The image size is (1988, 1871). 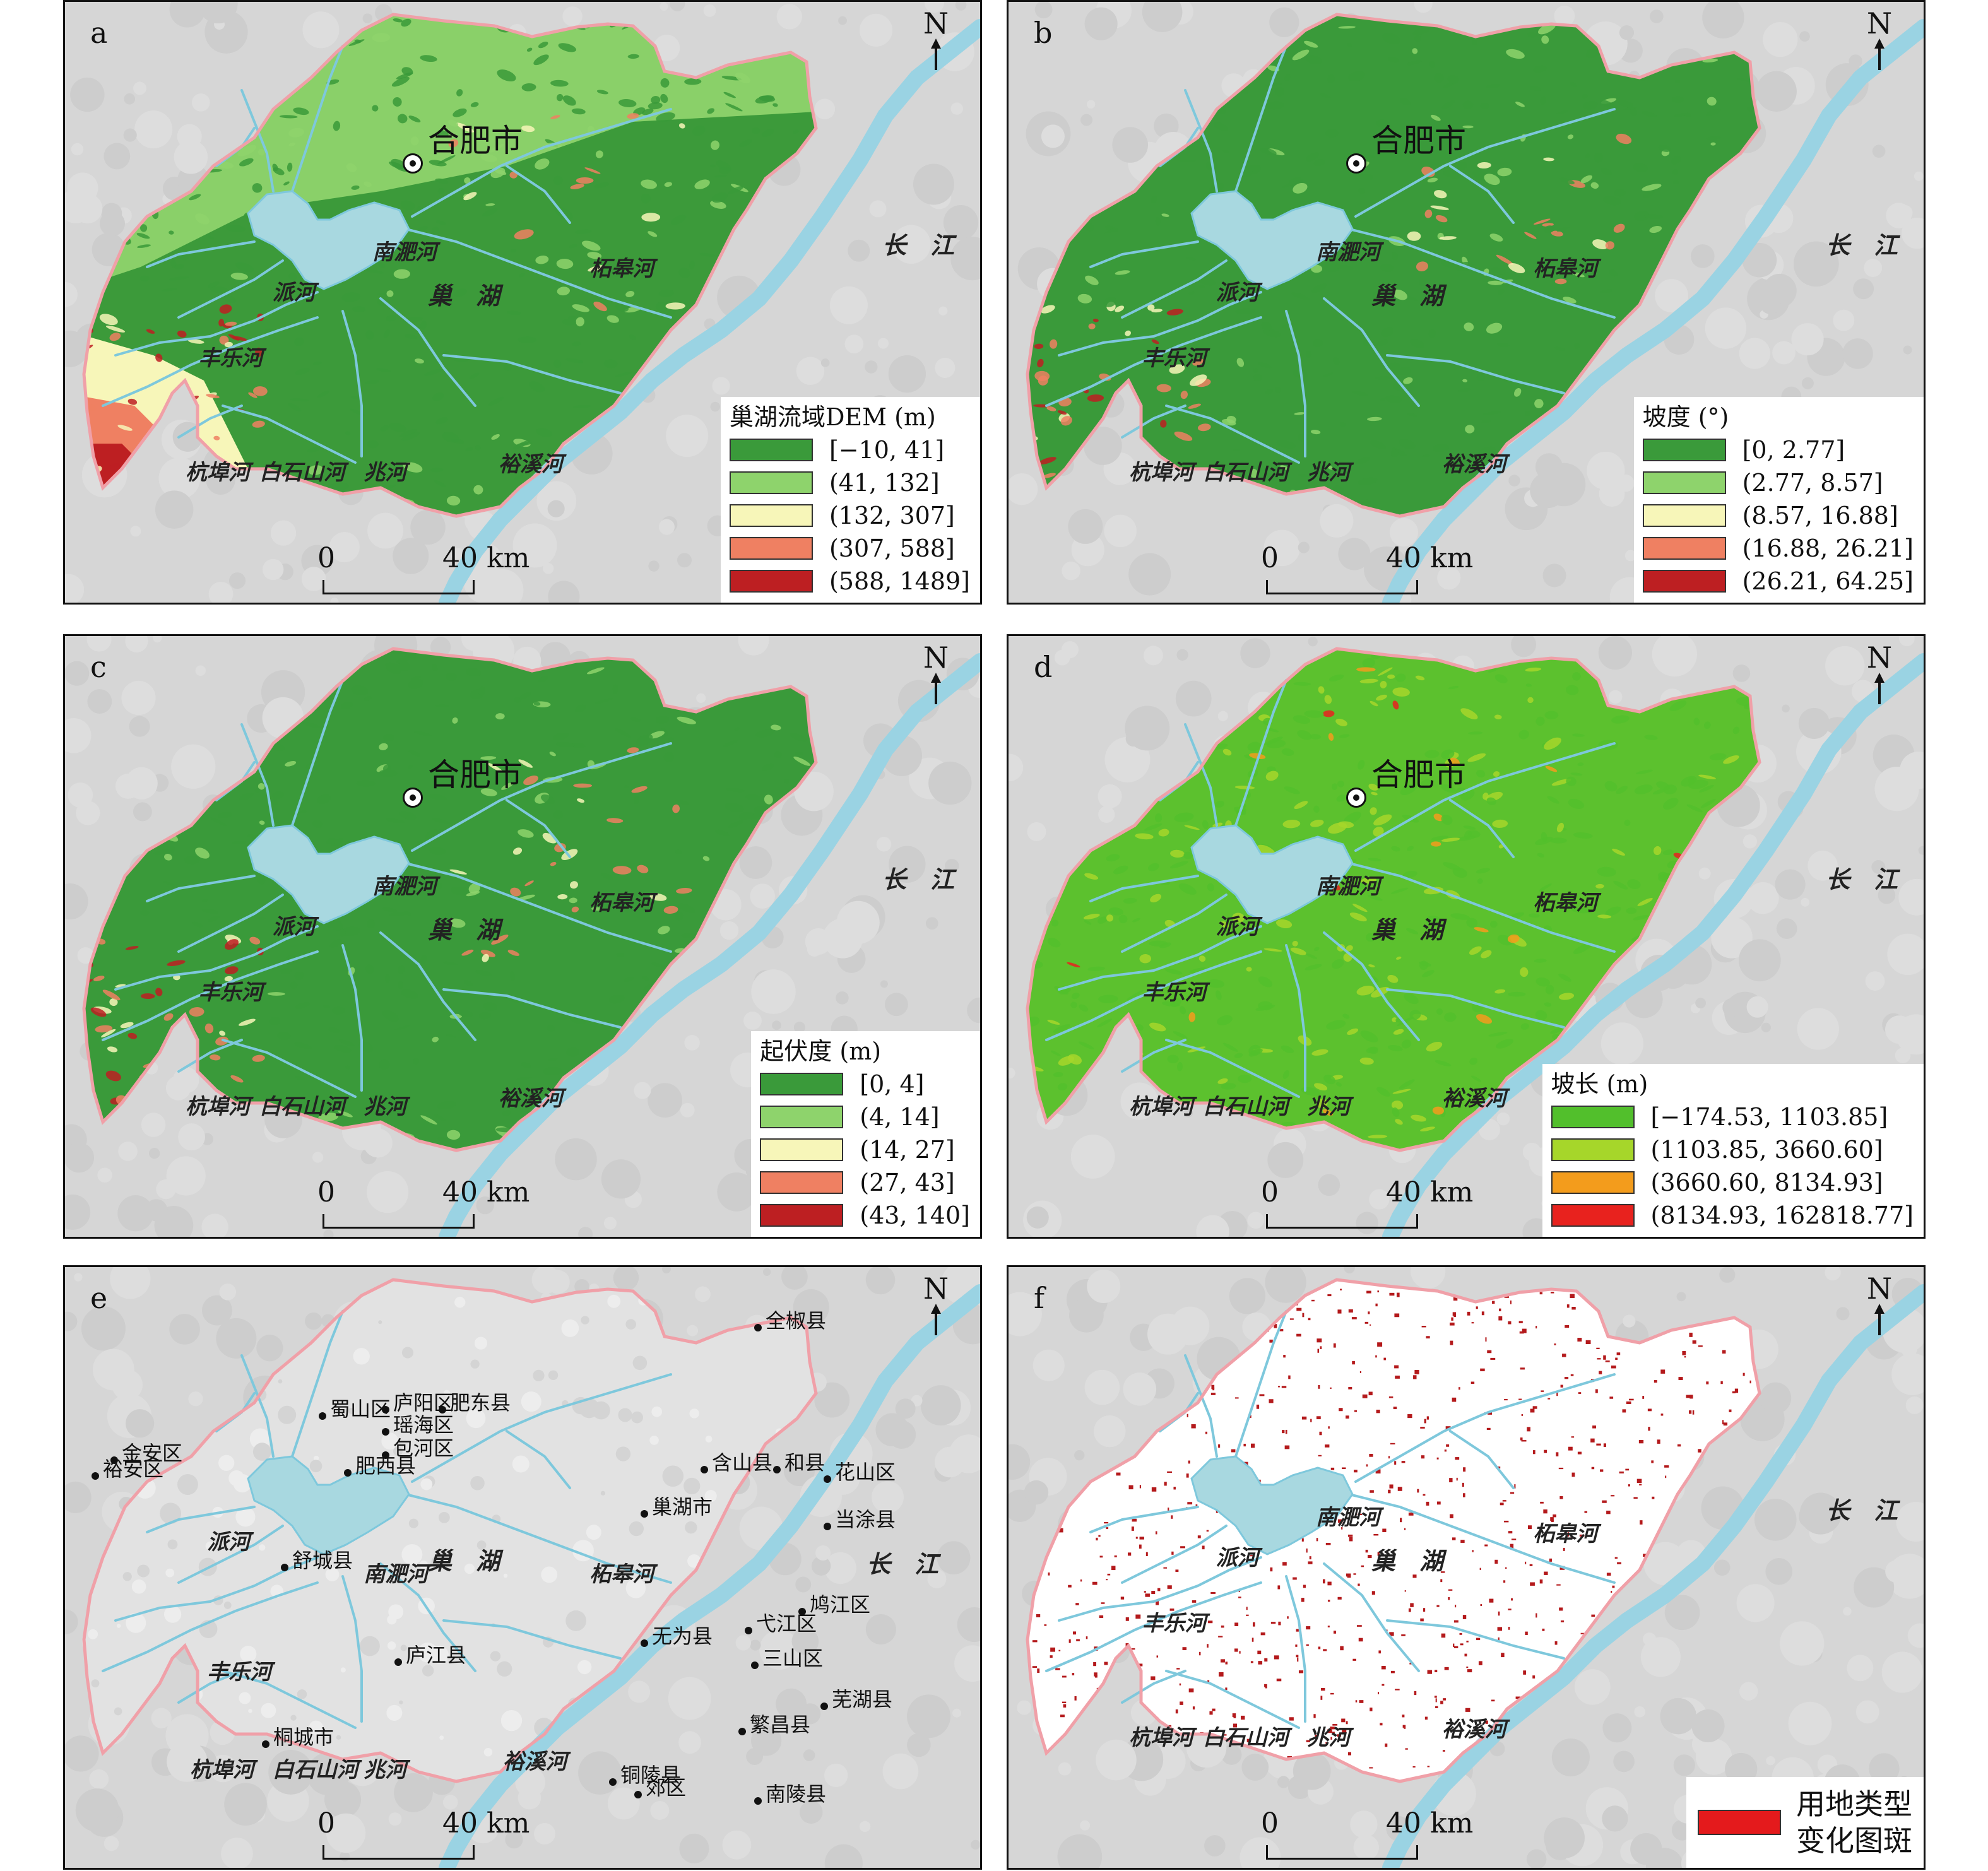 I want to click on river-label-nanfei: 南淝河, so click(x=404, y=886).